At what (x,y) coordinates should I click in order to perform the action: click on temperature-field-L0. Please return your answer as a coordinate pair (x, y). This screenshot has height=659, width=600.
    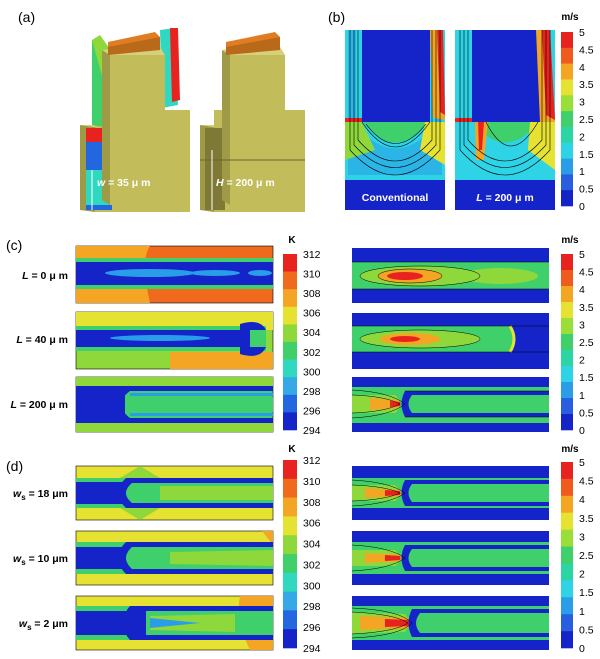
    Looking at the image, I should click on (174, 274).